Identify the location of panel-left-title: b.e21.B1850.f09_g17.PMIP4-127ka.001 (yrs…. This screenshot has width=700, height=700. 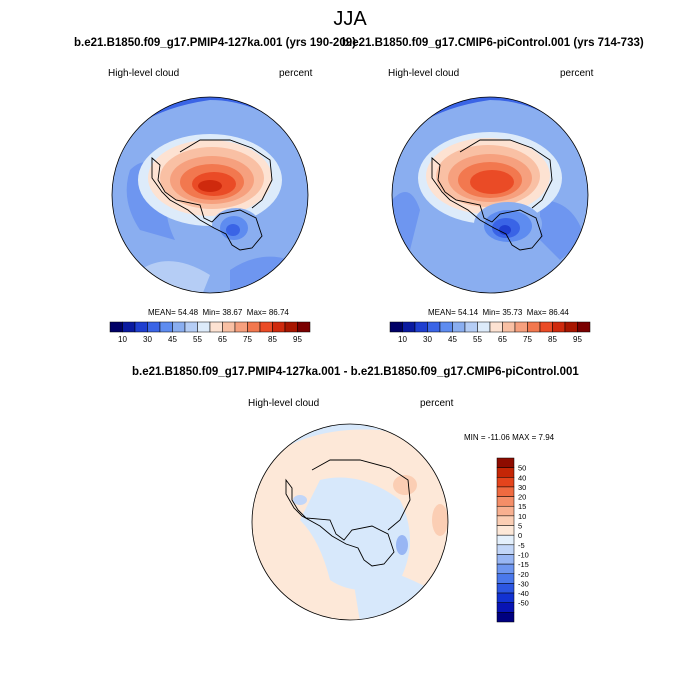
(215, 43).